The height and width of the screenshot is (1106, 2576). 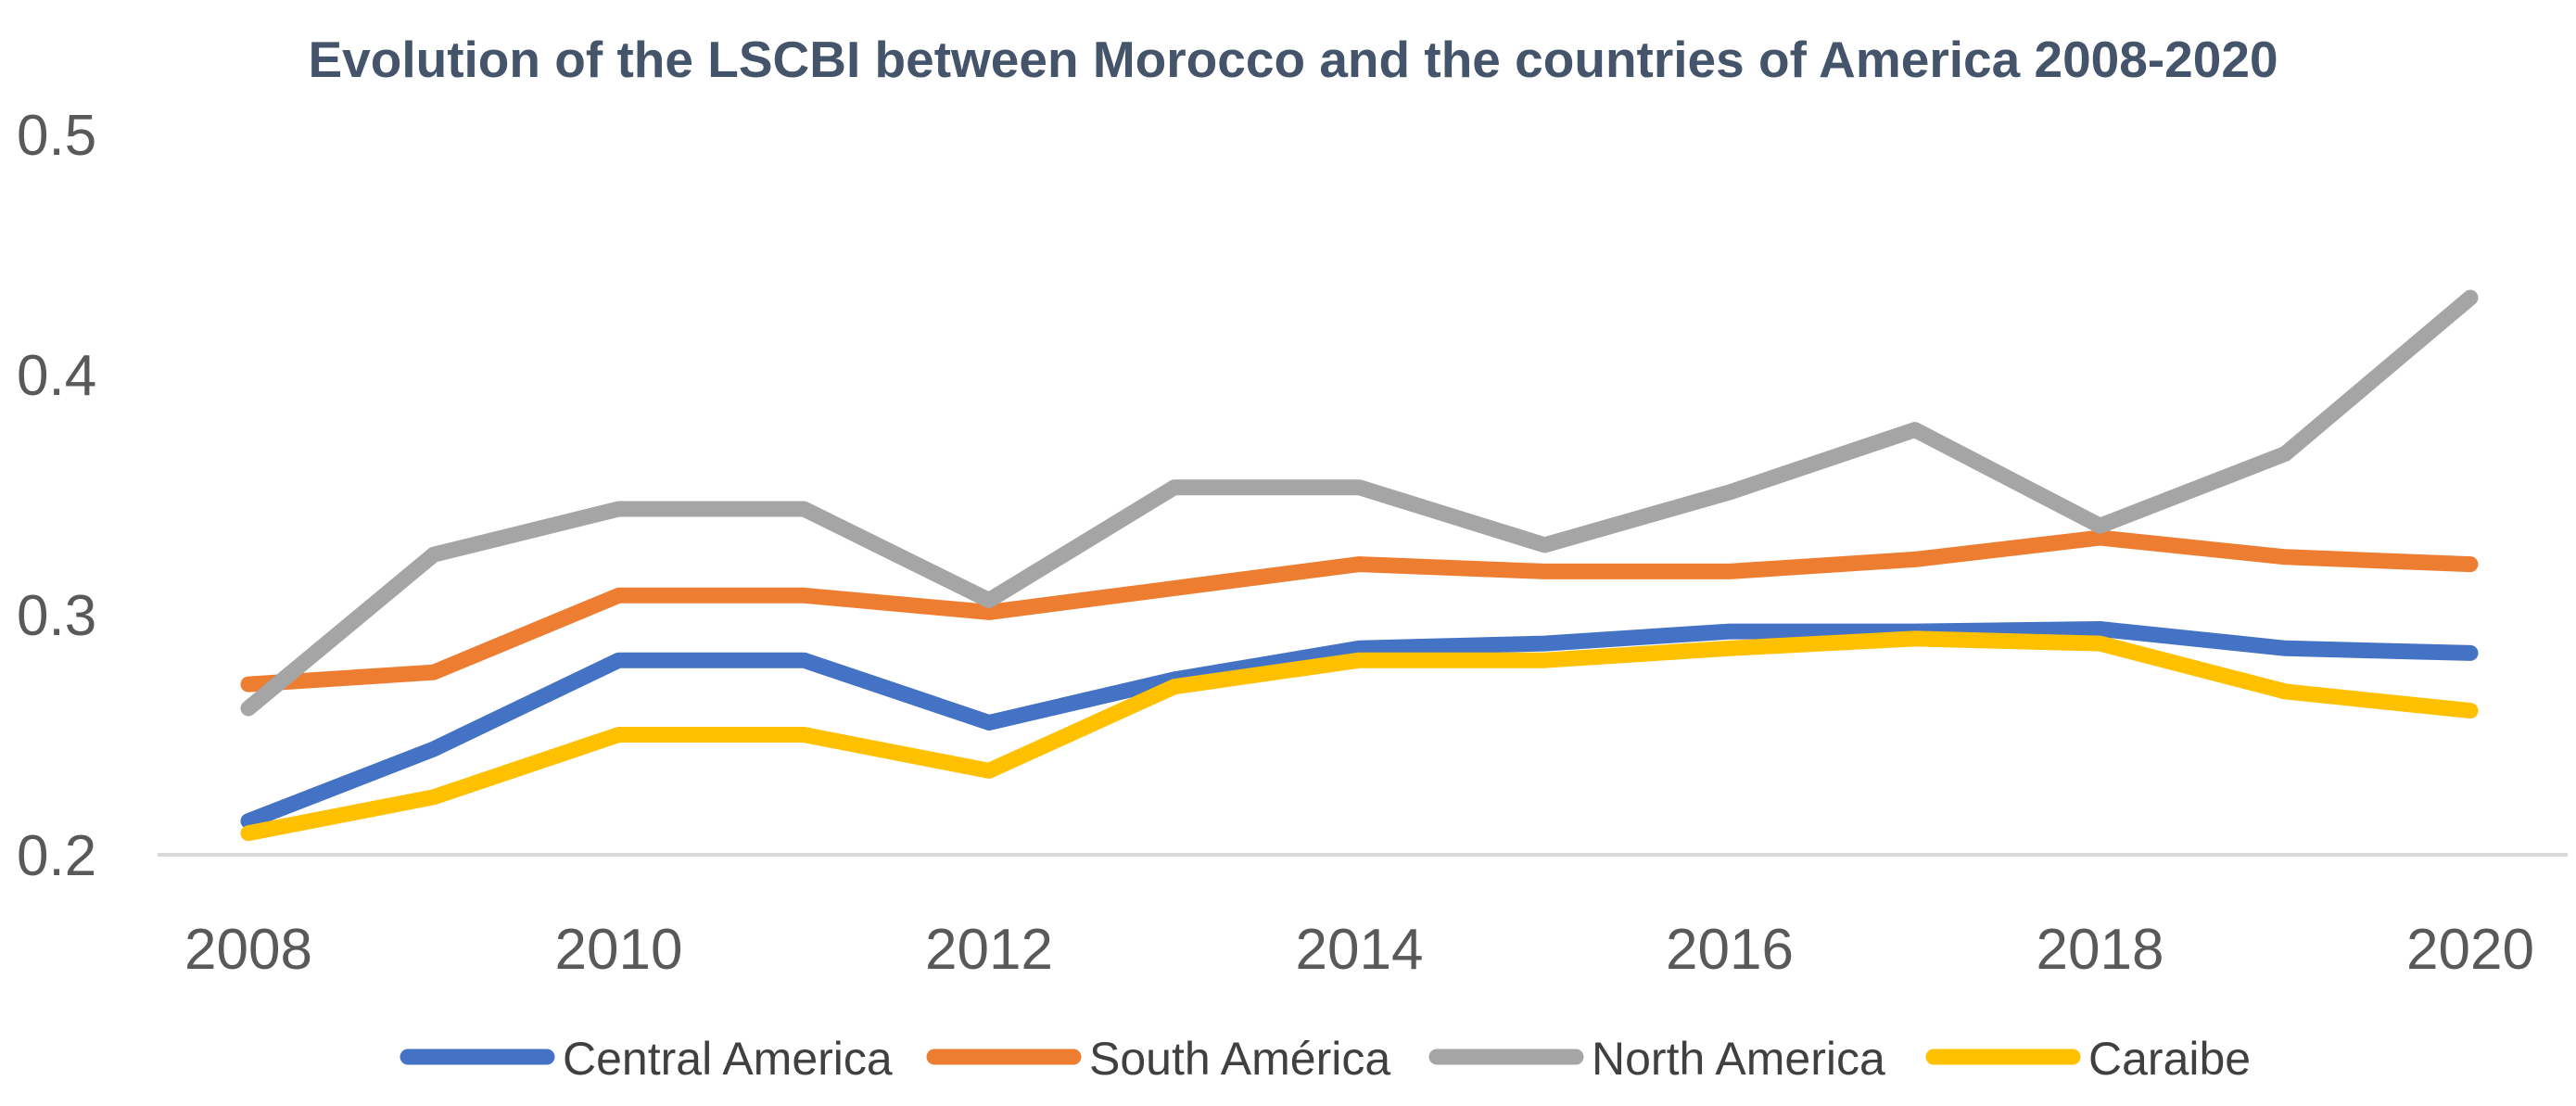 What do you see at coordinates (57, 376) in the screenshot?
I see `y-tick-label: 0.4` at bounding box center [57, 376].